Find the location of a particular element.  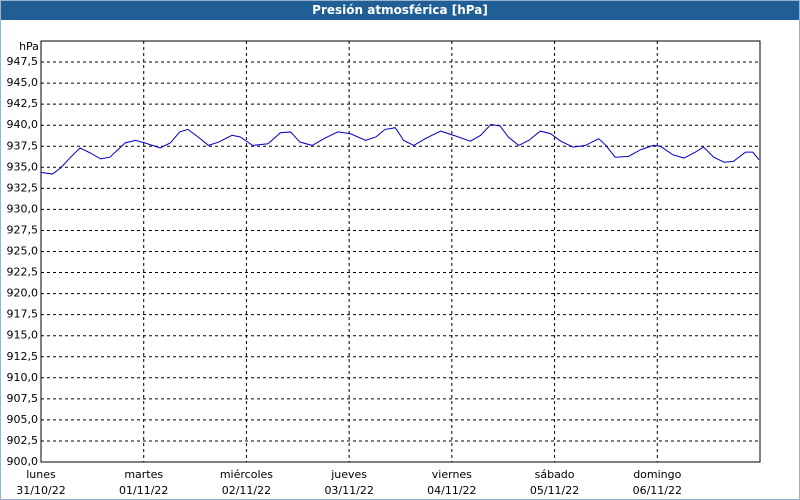

y-tick-label: 927,5 is located at coordinates (23, 229).